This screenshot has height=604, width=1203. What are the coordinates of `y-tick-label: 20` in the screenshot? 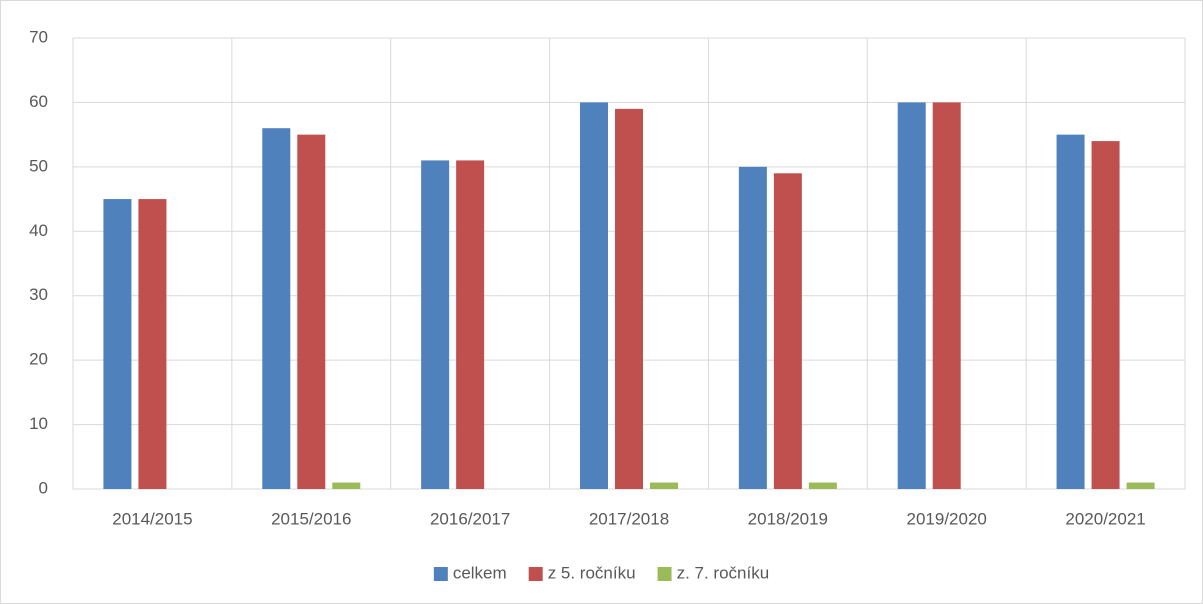 It's located at (38, 359).